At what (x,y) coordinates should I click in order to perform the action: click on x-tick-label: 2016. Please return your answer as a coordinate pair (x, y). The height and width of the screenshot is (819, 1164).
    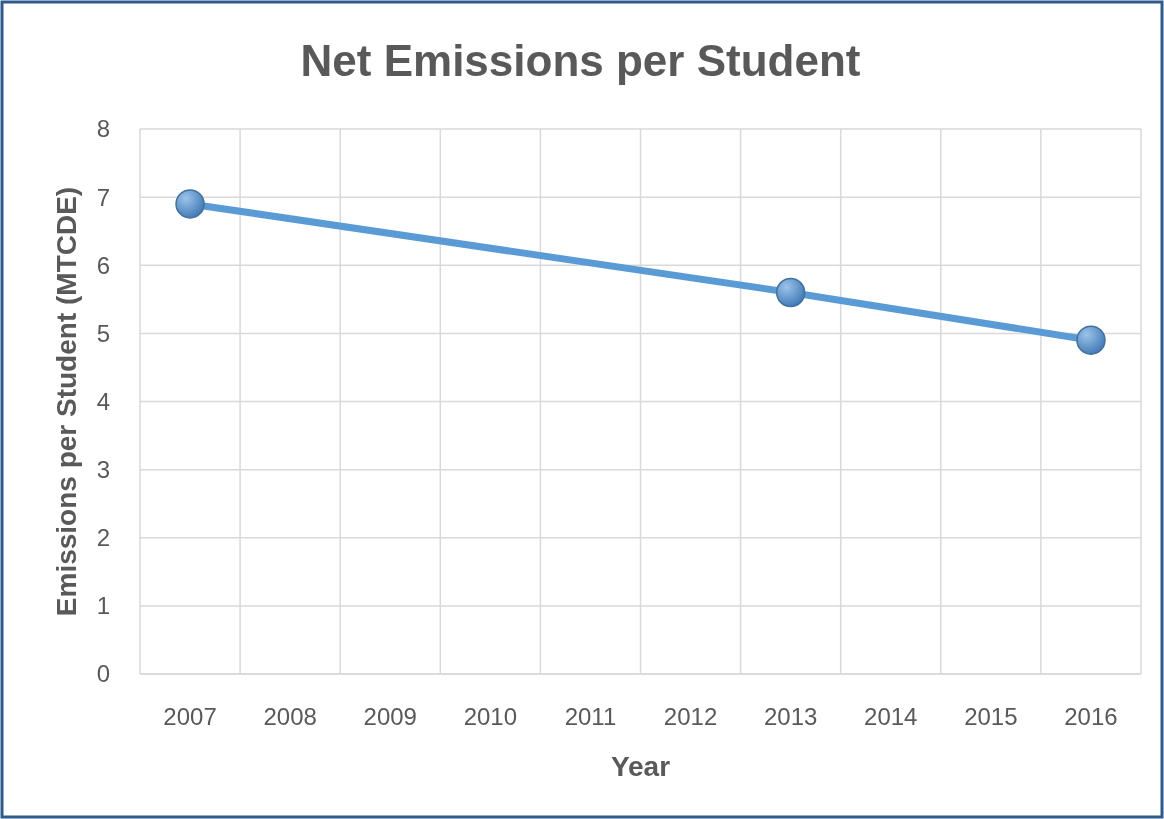
    Looking at the image, I should click on (1091, 716).